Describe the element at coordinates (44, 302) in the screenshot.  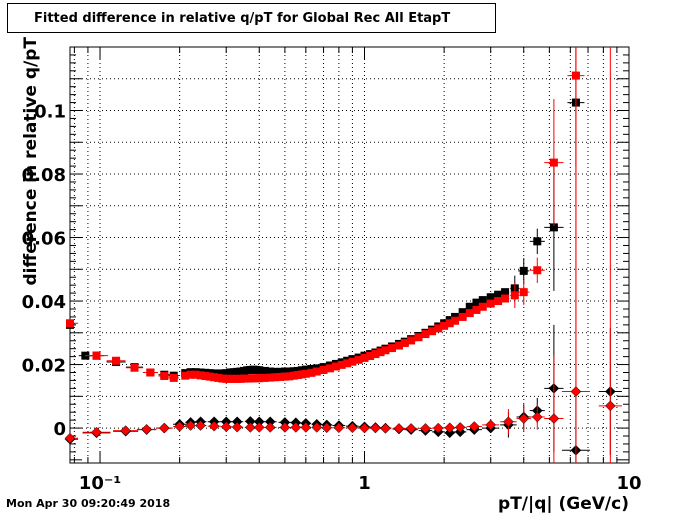
I see `y-tick-label: 0.04` at that location.